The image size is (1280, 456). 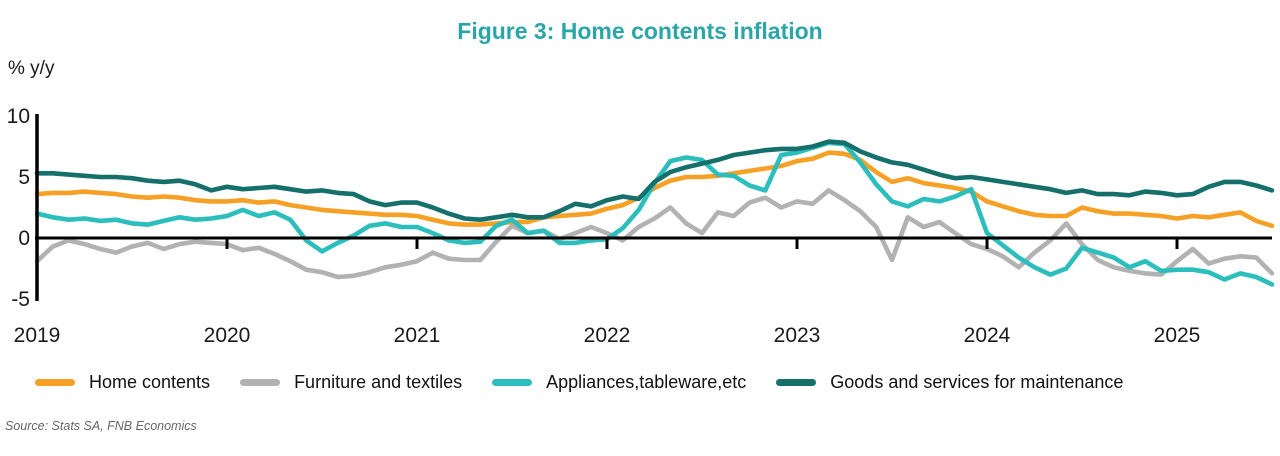 What do you see at coordinates (640, 31) in the screenshot?
I see `chart-title: Figure 3: Home contents inflation` at bounding box center [640, 31].